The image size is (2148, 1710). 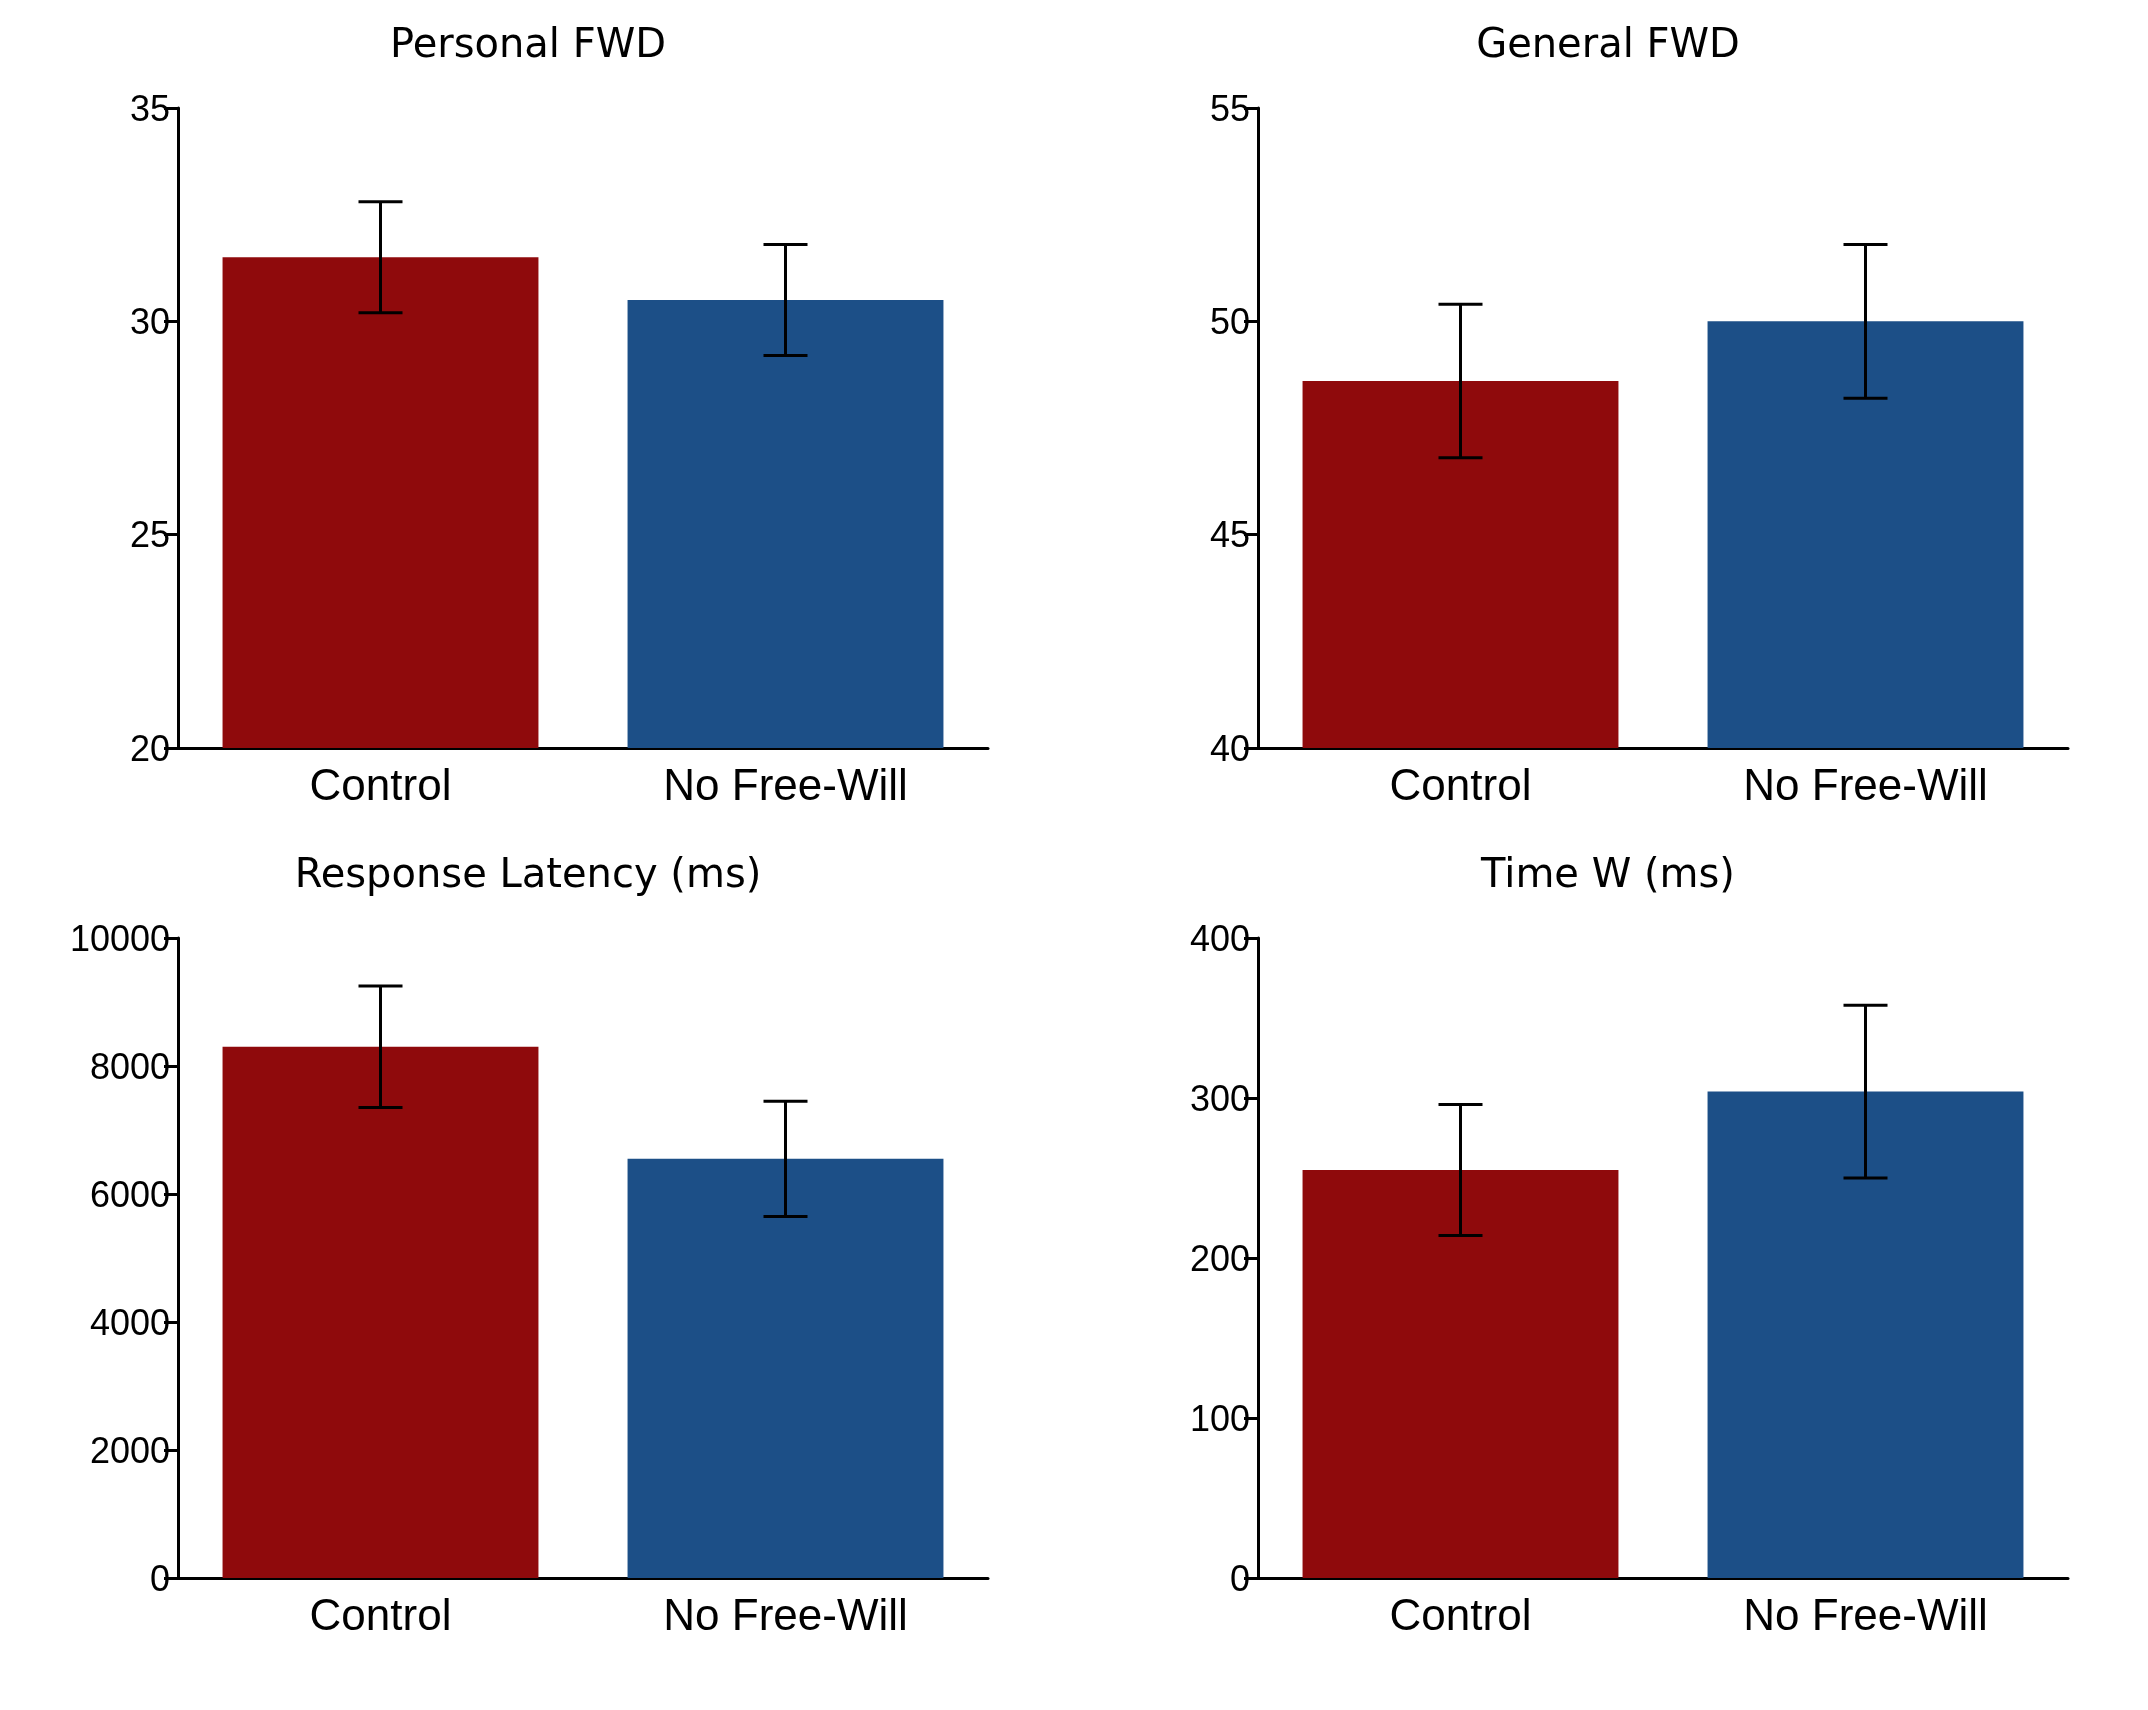 I want to click on y-tick-label: 45, so click(x=1229, y=535).